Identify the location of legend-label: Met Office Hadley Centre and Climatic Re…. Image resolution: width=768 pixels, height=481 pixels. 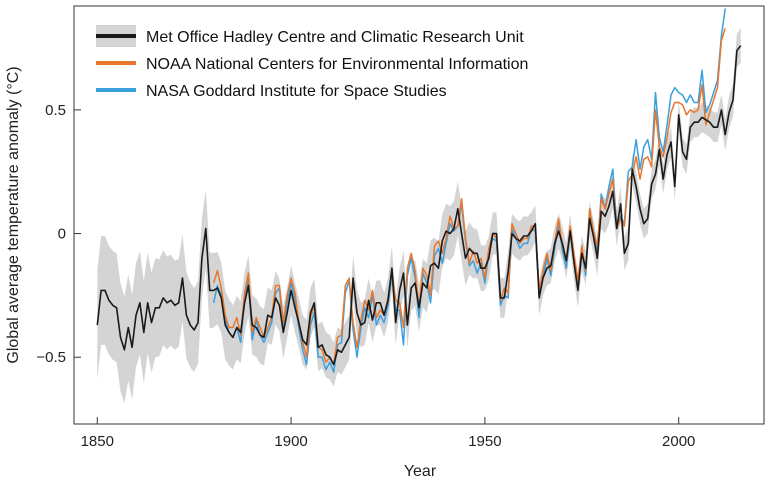
(335, 37).